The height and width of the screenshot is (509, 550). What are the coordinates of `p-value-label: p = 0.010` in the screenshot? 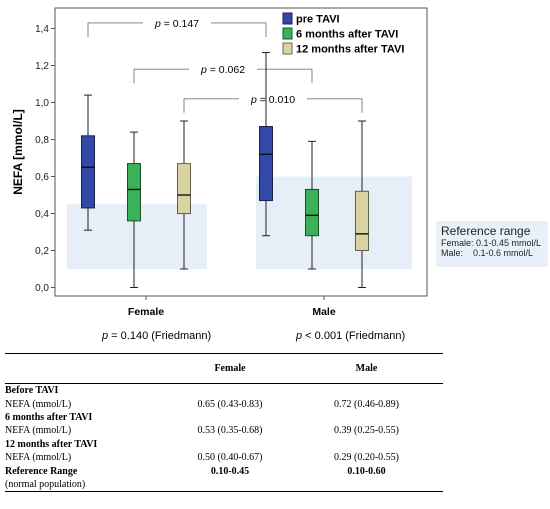 It's located at (272, 100).